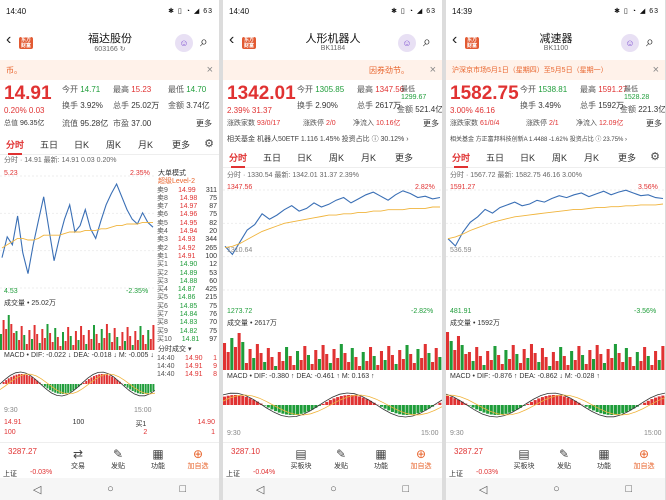  I want to click on order-book-mode: 大单模式, so click(172, 173).